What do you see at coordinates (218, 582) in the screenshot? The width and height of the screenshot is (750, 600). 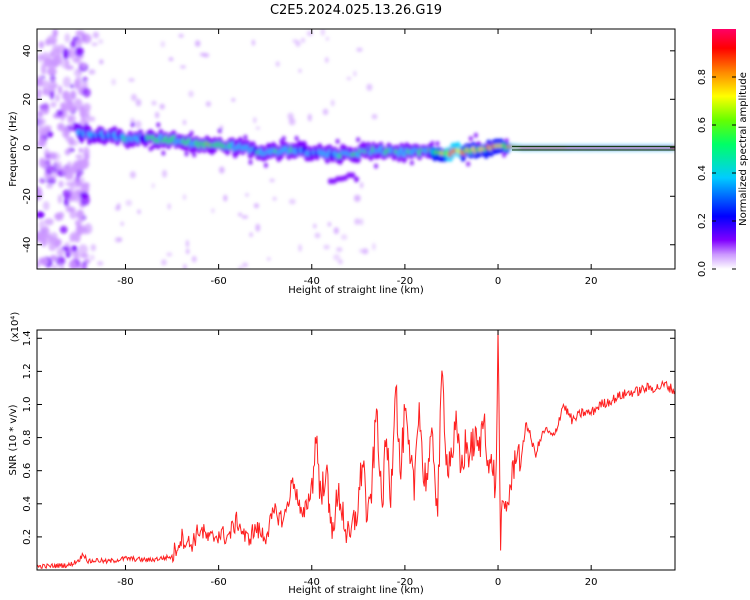 I see `bottom-xtick-label: -60` at bounding box center [218, 582].